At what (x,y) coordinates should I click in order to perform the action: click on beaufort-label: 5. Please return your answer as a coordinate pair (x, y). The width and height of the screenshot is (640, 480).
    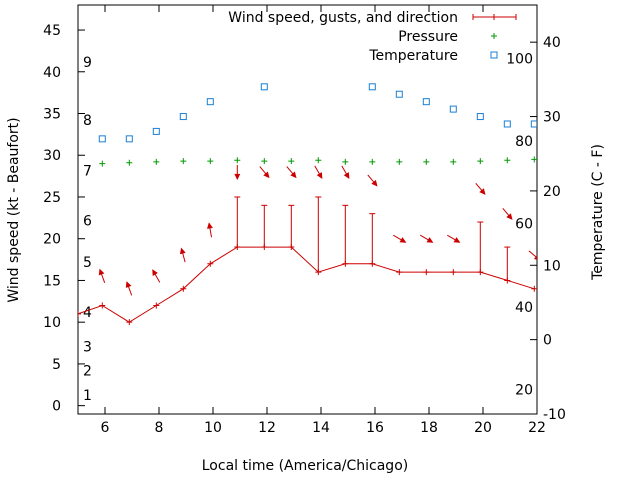
    Looking at the image, I should click on (87, 263).